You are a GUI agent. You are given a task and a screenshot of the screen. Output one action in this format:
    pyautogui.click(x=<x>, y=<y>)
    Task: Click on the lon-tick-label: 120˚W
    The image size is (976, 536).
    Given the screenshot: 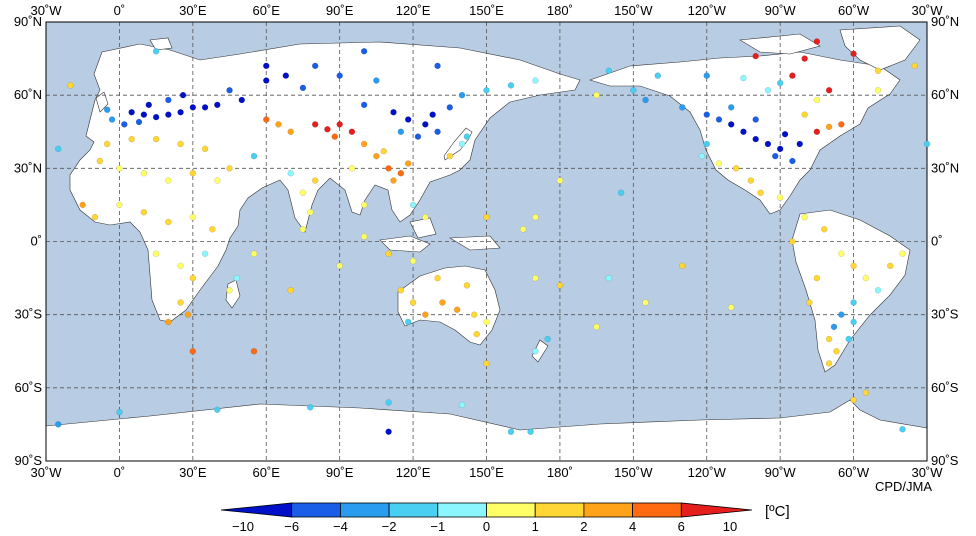 What is the action you would take?
    pyautogui.click(x=707, y=472)
    